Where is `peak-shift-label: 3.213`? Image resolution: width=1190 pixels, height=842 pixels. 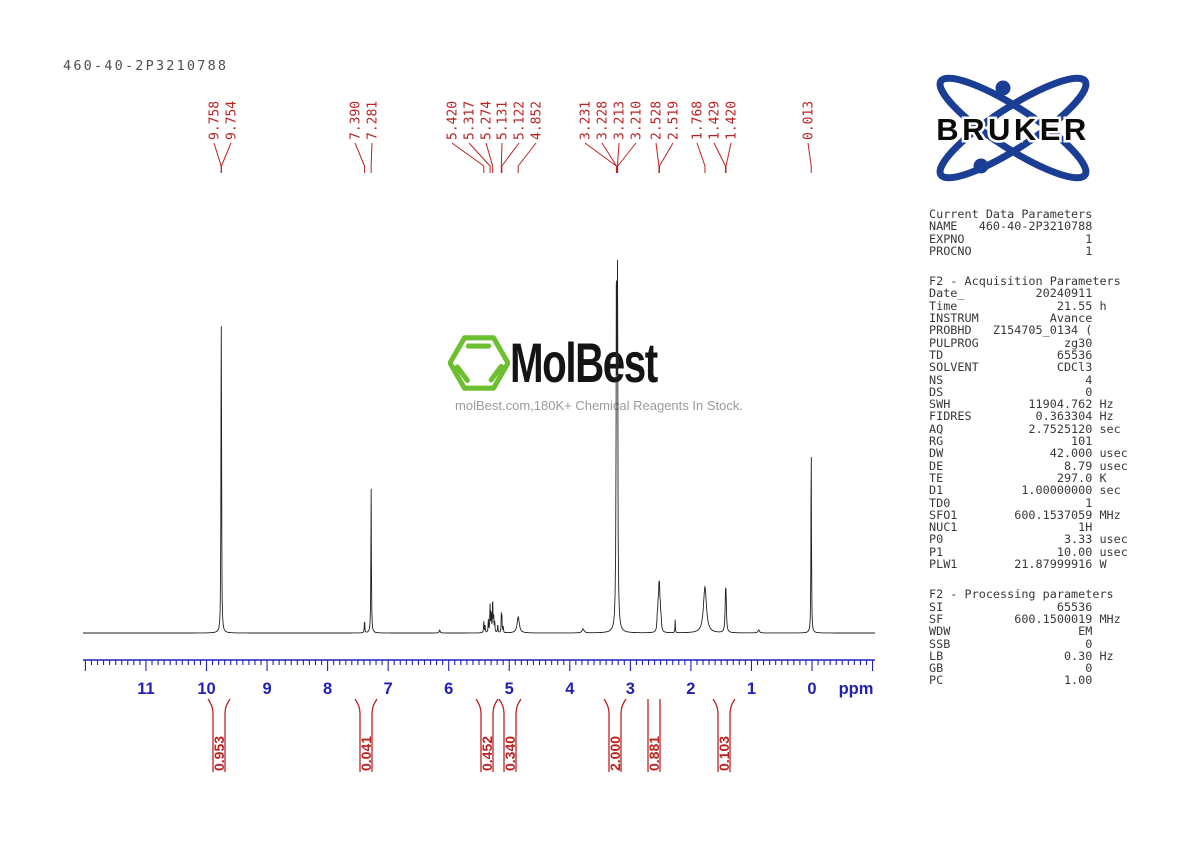
peak-shift-label: 3.213 is located at coordinates (620, 120).